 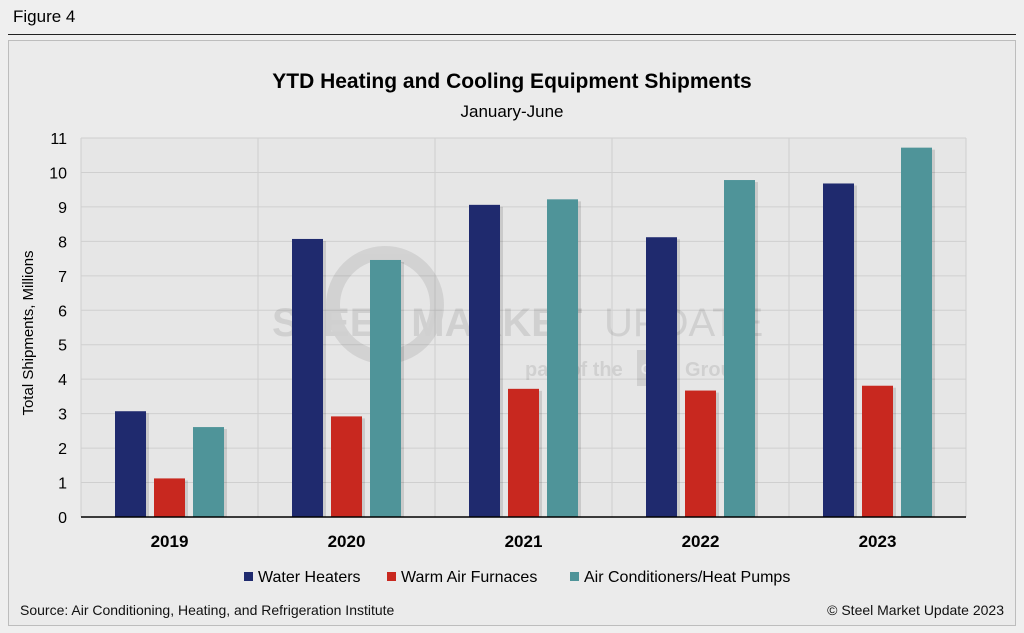 What do you see at coordinates (915, 610) in the screenshot?
I see `copyright-note: © Steel Market Update 2023` at bounding box center [915, 610].